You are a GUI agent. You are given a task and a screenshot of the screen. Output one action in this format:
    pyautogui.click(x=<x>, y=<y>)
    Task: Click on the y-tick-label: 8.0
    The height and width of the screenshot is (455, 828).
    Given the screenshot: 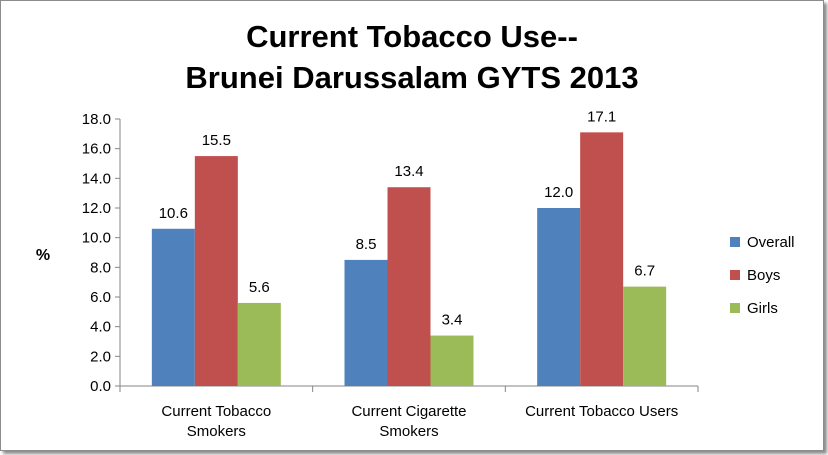 What is the action you would take?
    pyautogui.click(x=100, y=267)
    